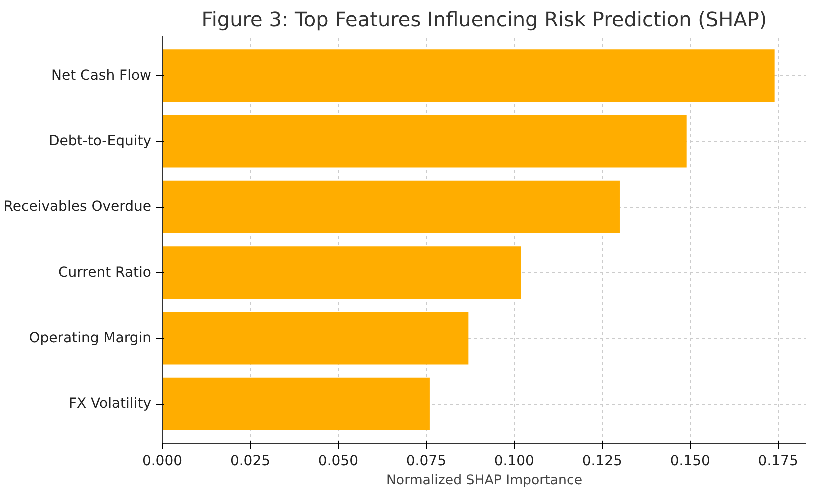 The image size is (816, 491). What do you see at coordinates (338, 462) in the screenshot?
I see `x-tick-label: 0.050` at bounding box center [338, 462].